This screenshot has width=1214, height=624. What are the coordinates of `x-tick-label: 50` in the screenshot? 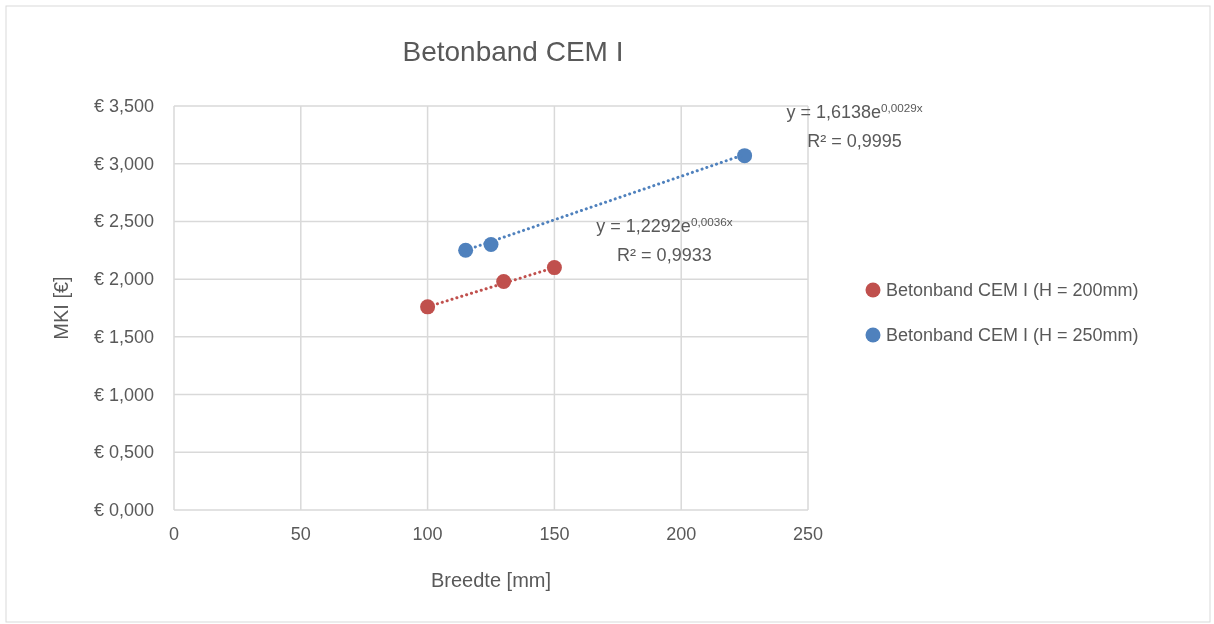 It's located at (300, 534).